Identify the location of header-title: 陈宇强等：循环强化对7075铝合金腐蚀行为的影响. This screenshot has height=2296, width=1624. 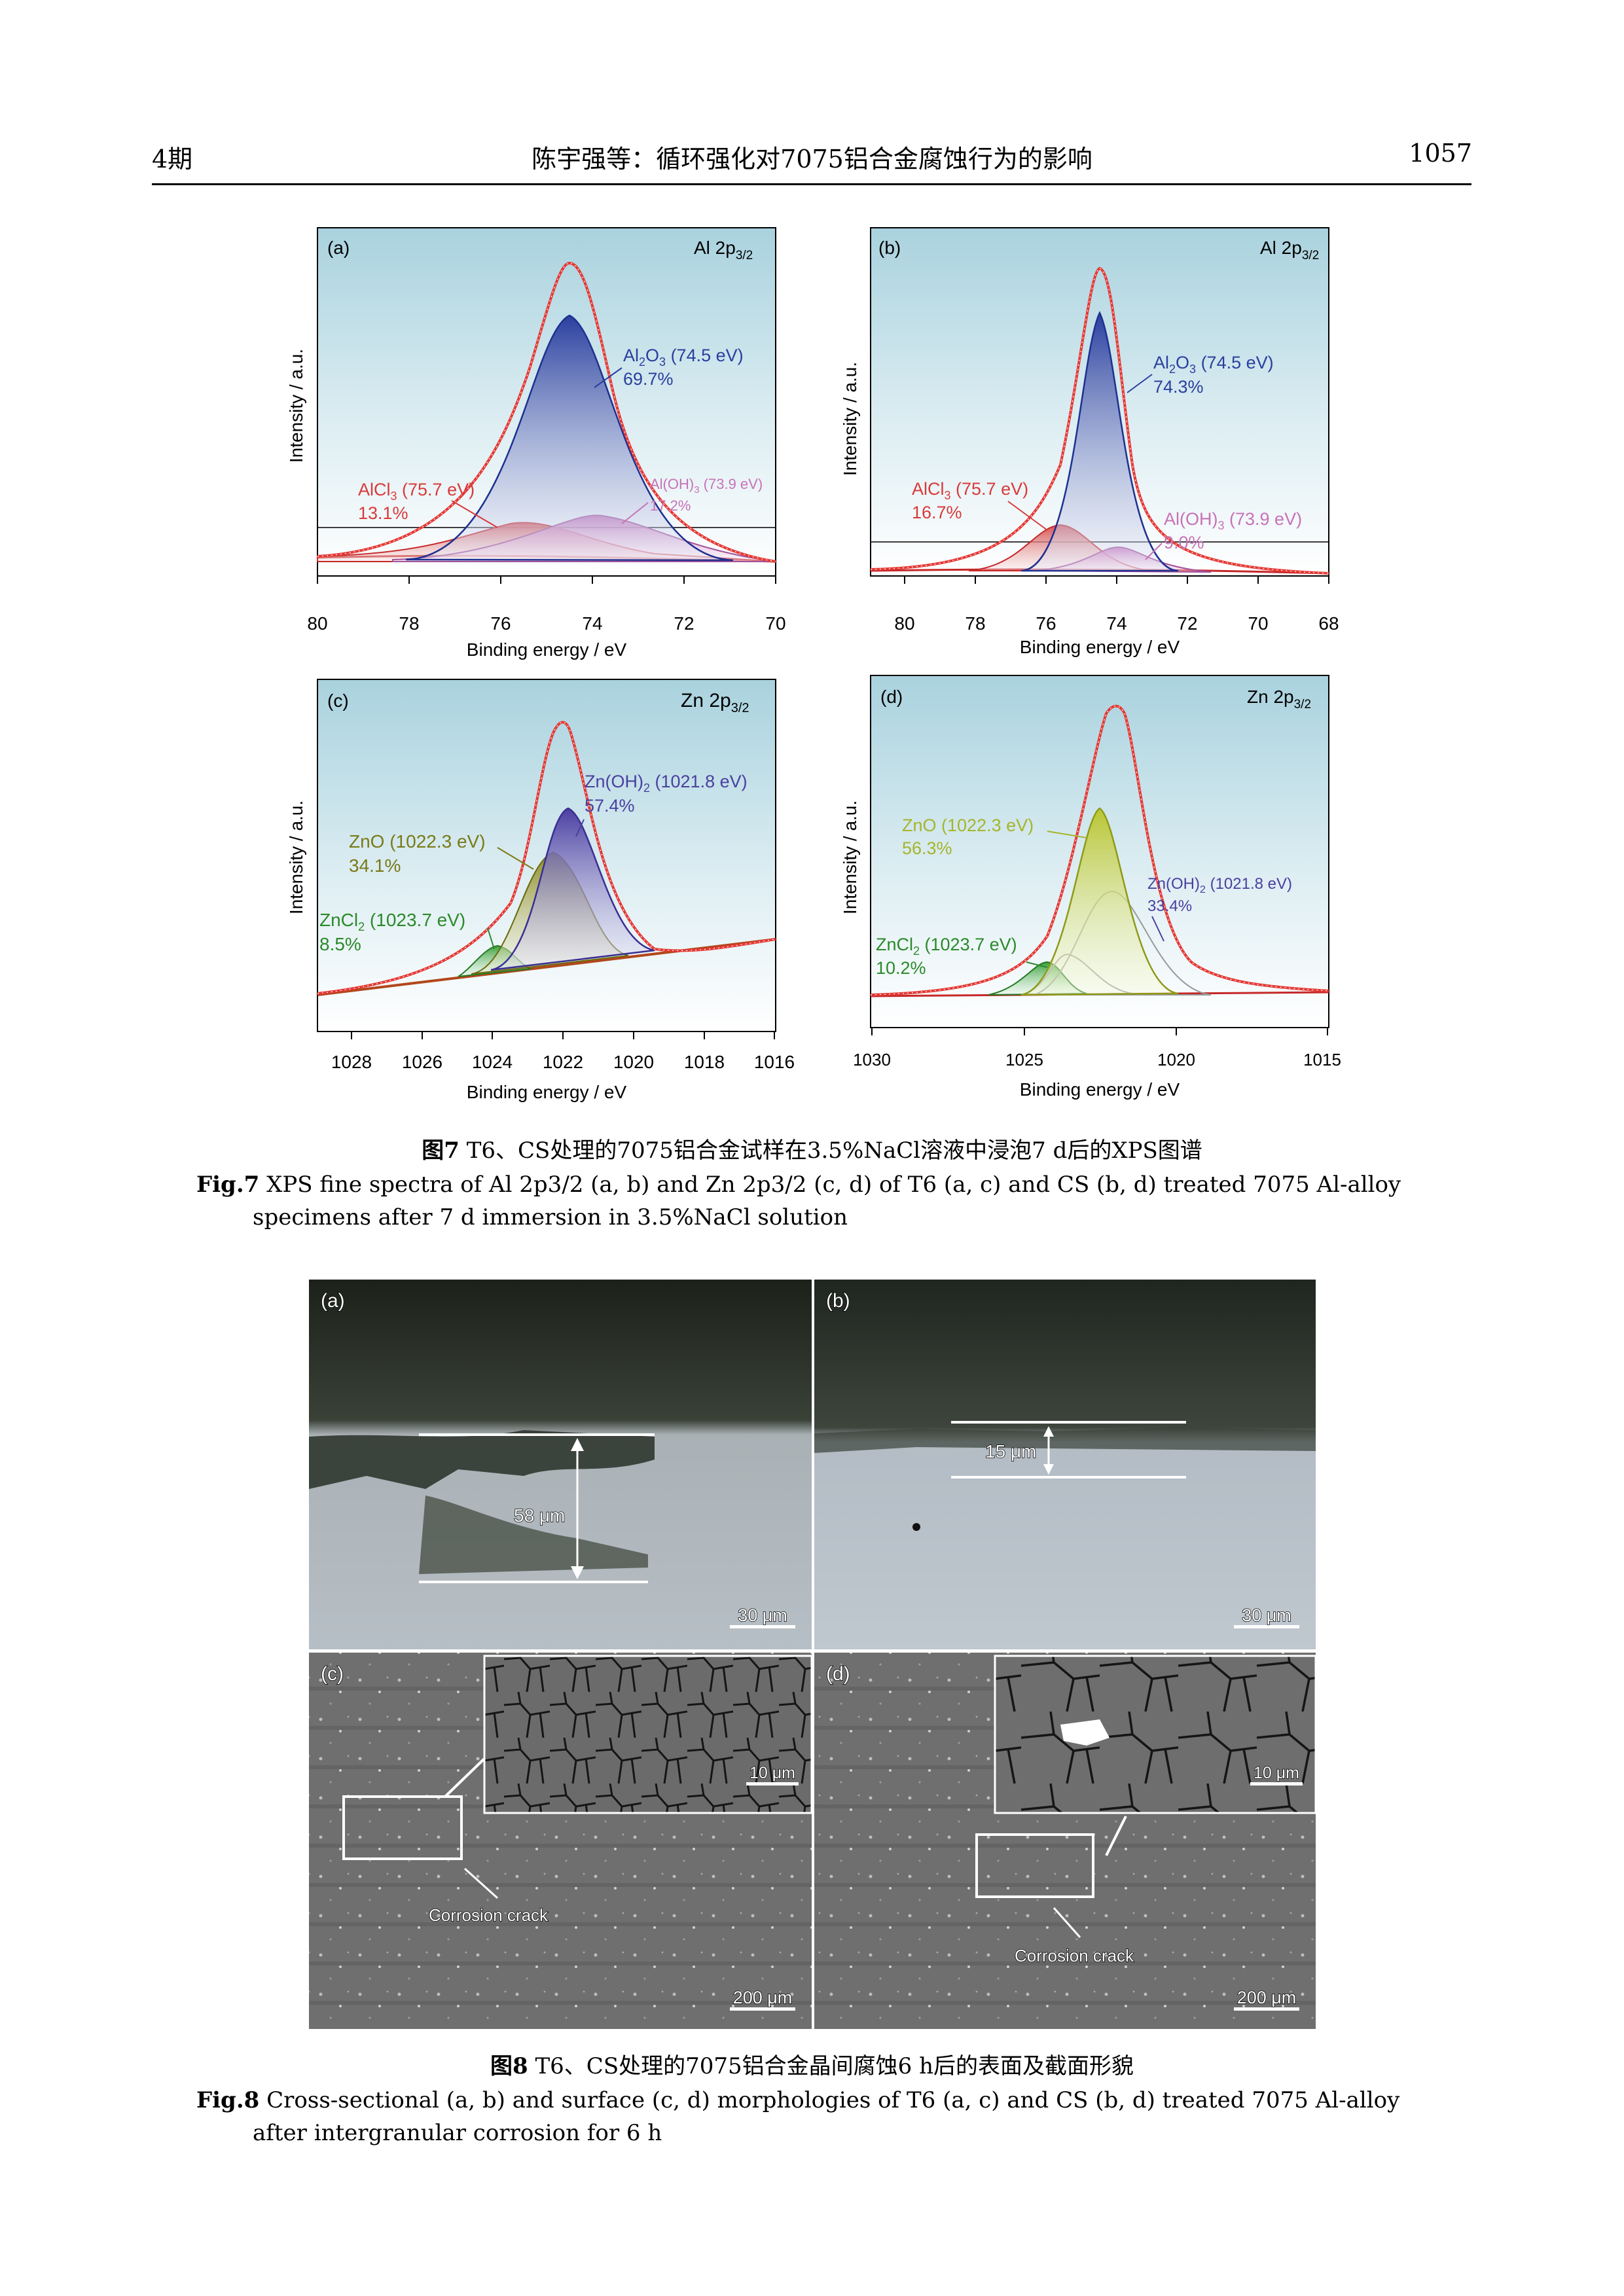
(812, 159).